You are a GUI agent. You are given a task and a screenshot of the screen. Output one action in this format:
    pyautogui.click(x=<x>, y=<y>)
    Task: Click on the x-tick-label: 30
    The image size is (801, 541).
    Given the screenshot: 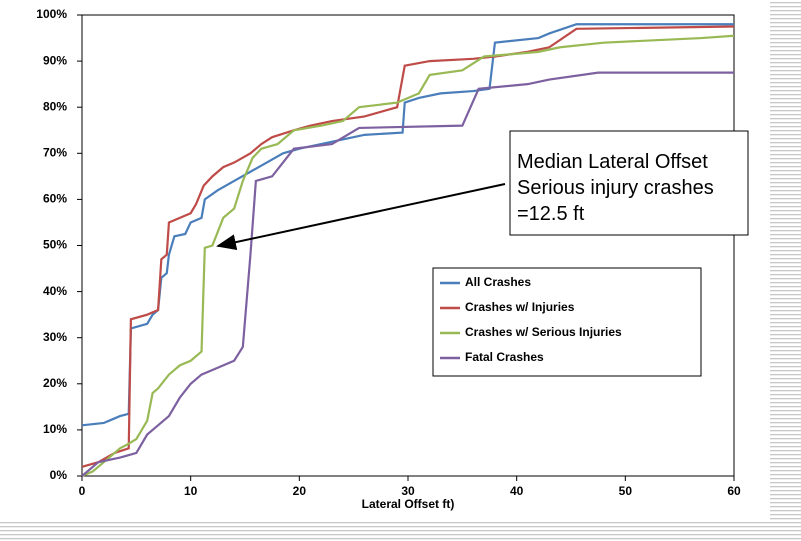 What is the action you would take?
    pyautogui.click(x=408, y=491)
    